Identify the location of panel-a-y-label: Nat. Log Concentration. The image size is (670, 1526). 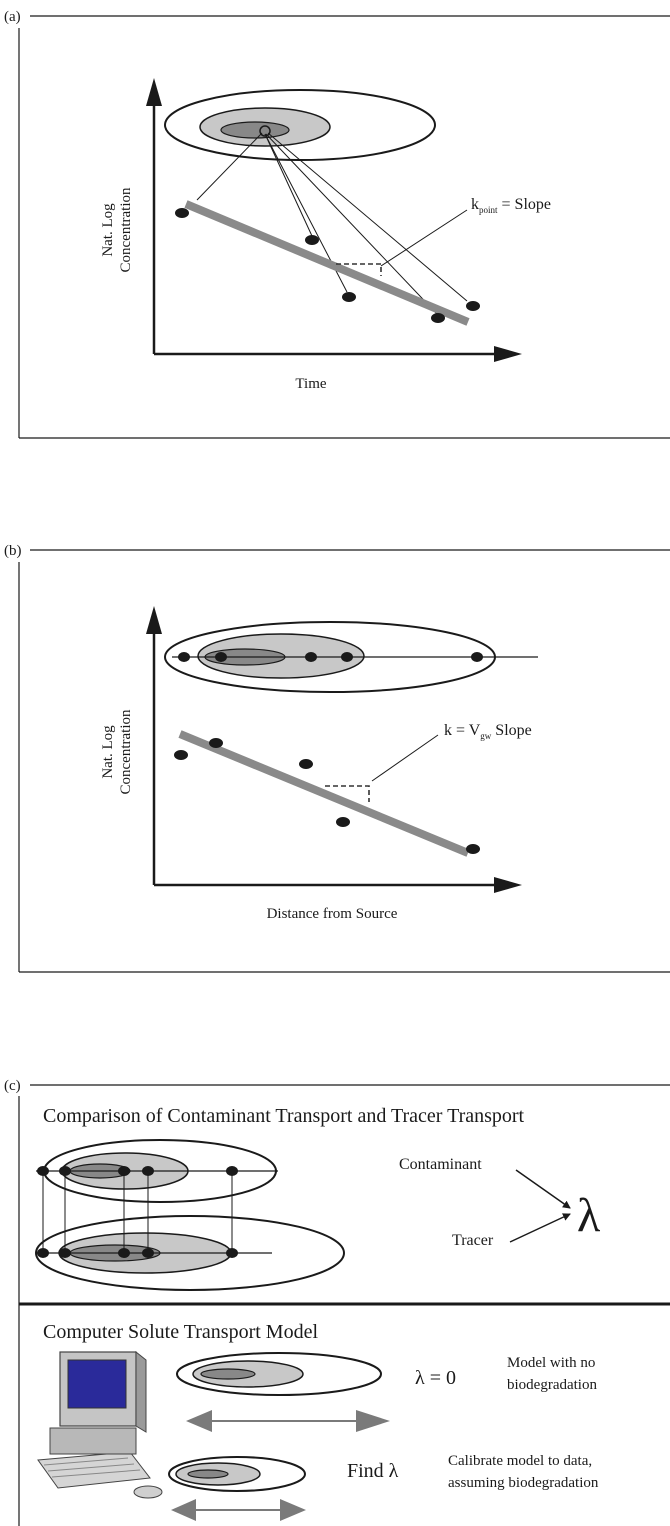
(117, 229).